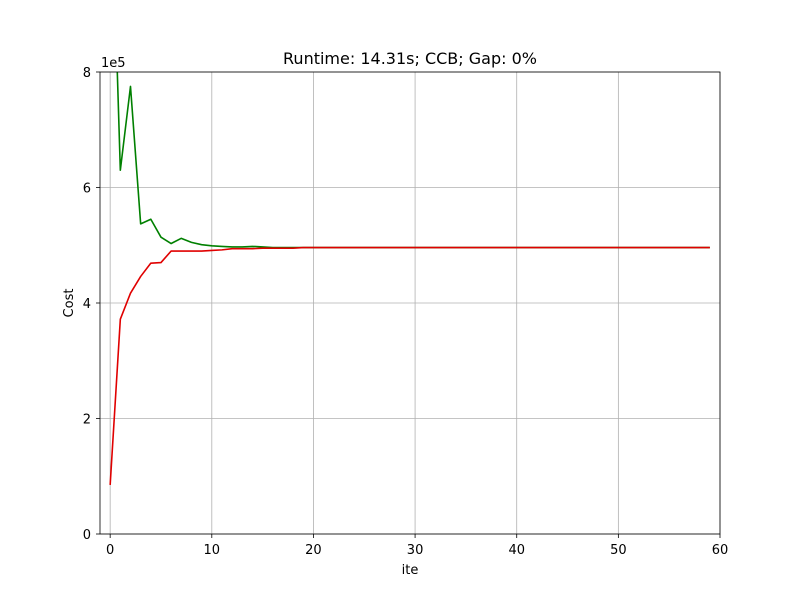  What do you see at coordinates (720, 550) in the screenshot?
I see `x-tick-label: 60` at bounding box center [720, 550].